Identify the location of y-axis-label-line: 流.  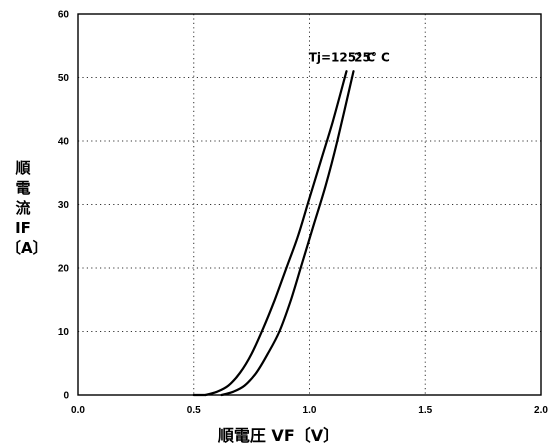
(23, 208).